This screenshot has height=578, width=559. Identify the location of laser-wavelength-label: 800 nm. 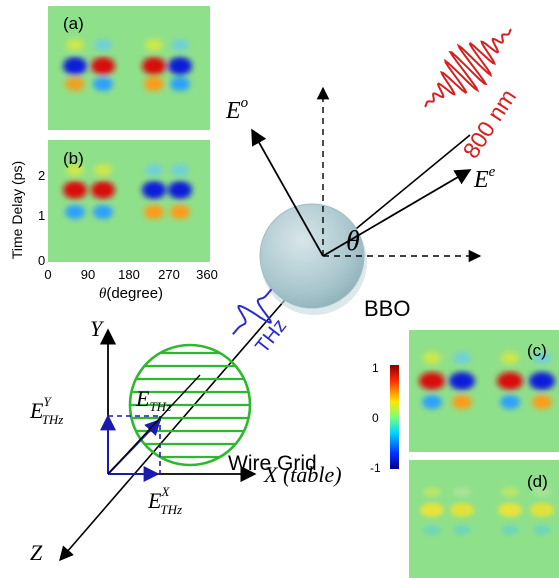
(489, 123).